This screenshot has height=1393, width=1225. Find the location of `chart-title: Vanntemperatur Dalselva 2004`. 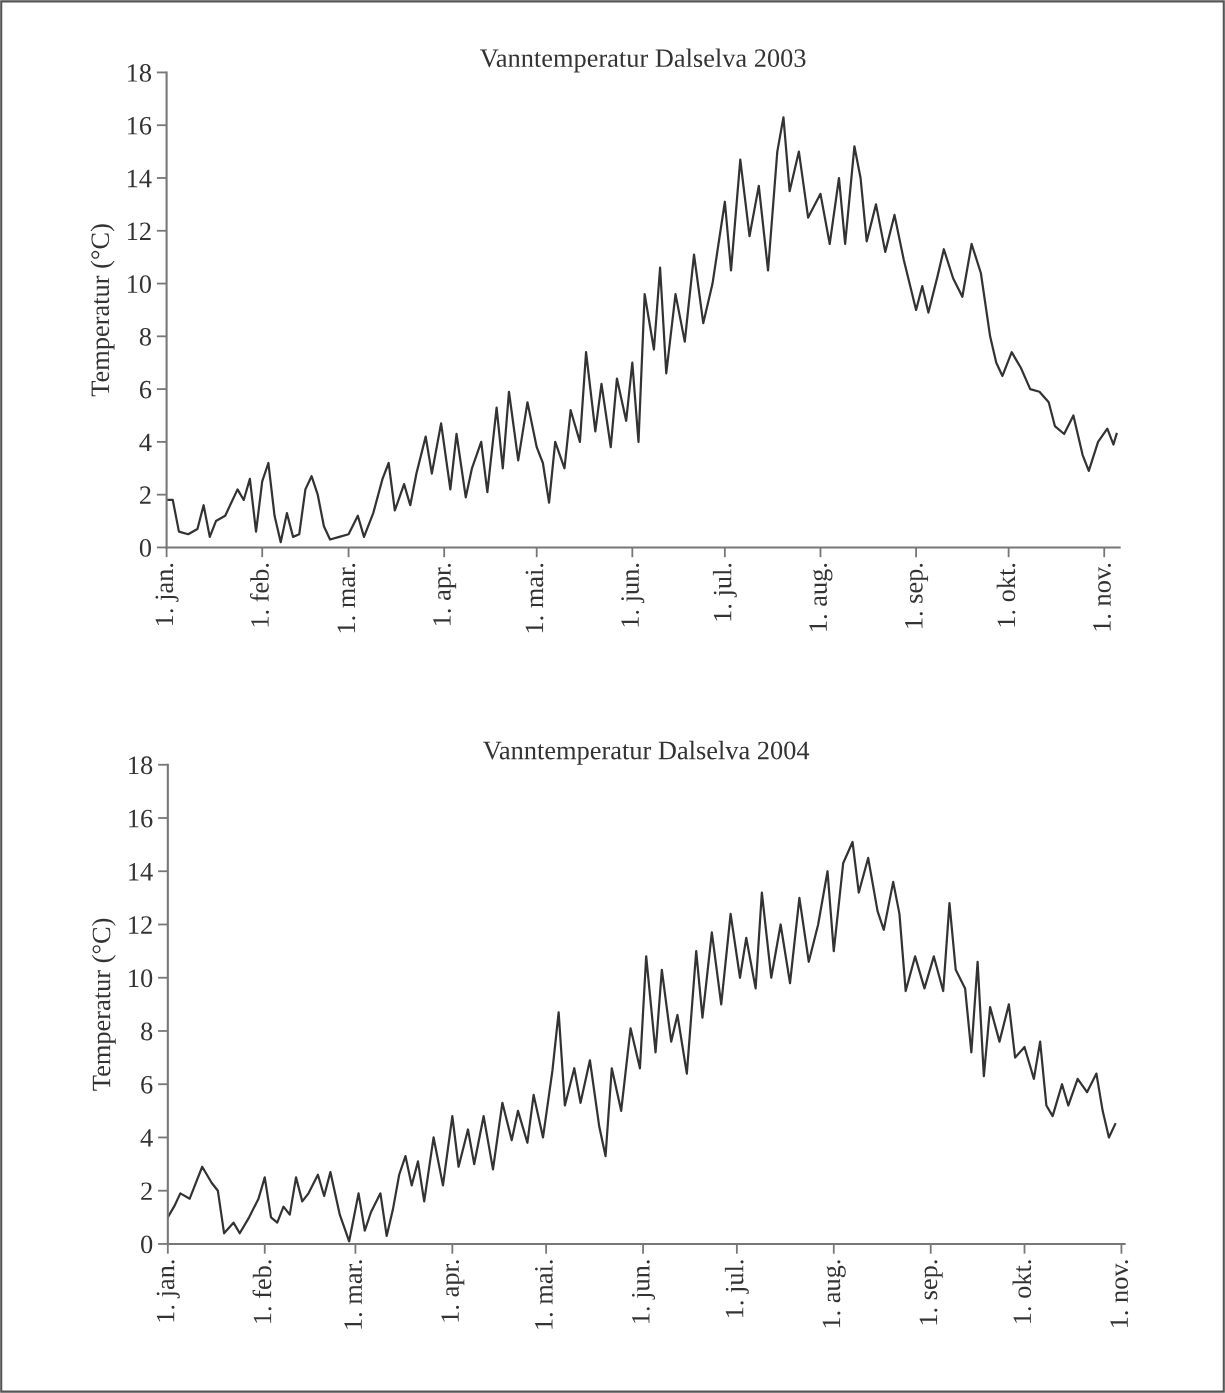

chart-title: Vanntemperatur Dalselva 2004 is located at coordinates (646, 752).